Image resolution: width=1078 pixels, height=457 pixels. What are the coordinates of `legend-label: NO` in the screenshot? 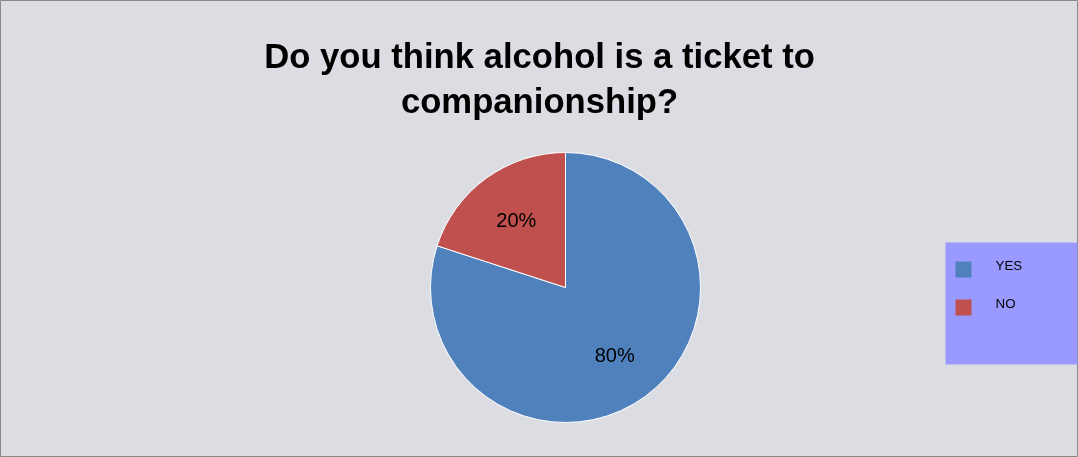 It's located at (1005, 303).